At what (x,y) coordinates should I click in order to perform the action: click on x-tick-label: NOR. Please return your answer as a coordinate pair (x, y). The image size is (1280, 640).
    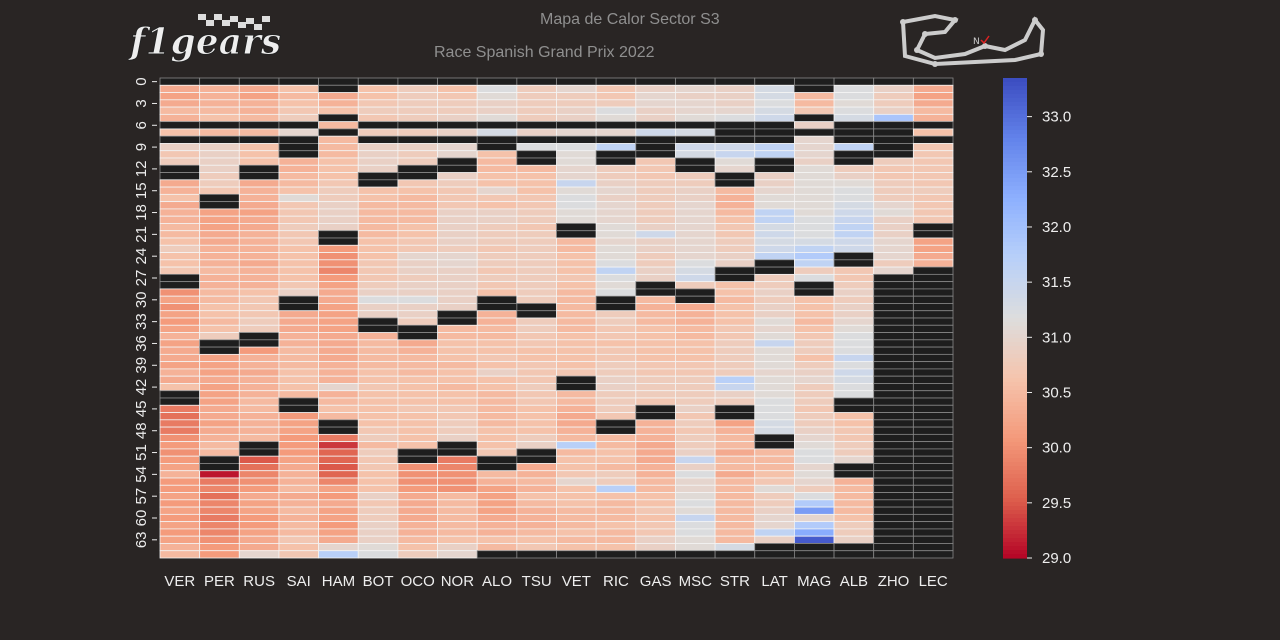
    Looking at the image, I should click on (458, 581).